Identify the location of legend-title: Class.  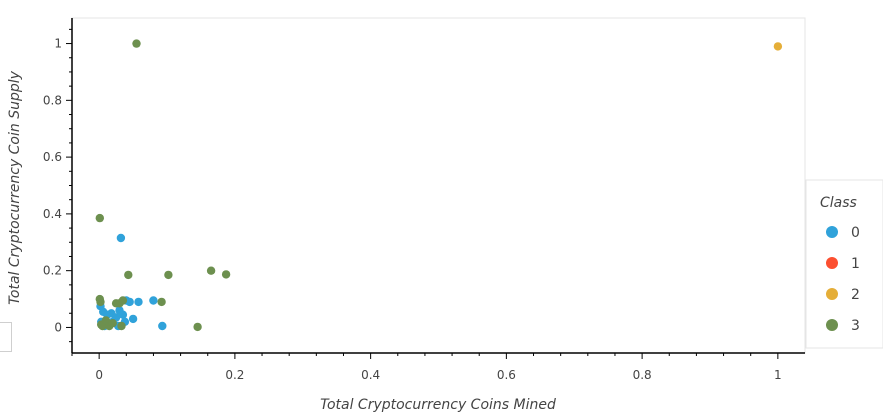
(838, 203).